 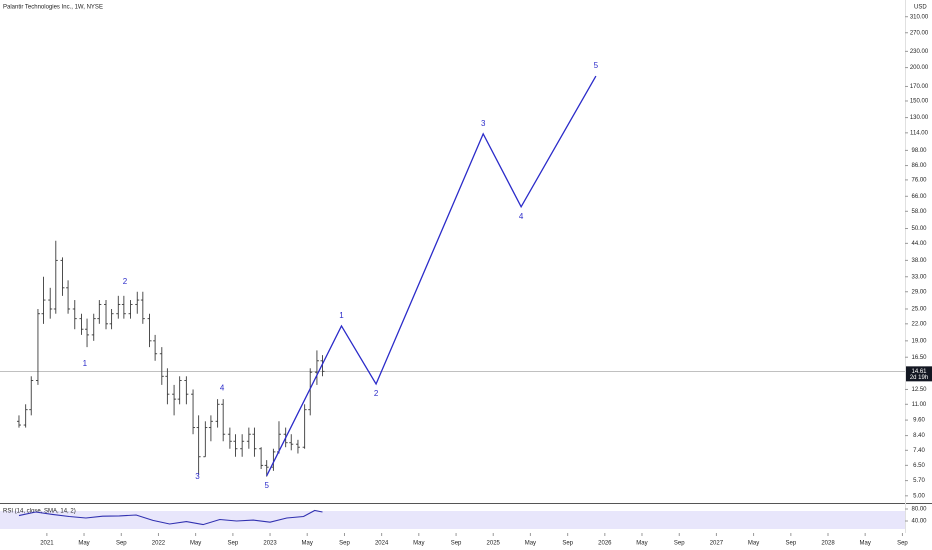 I want to click on rsi-tick-label: 40.00, so click(x=919, y=522).